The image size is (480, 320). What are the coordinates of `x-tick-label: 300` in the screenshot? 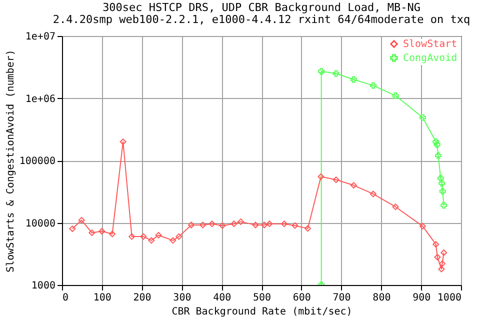 It's located at (182, 298).